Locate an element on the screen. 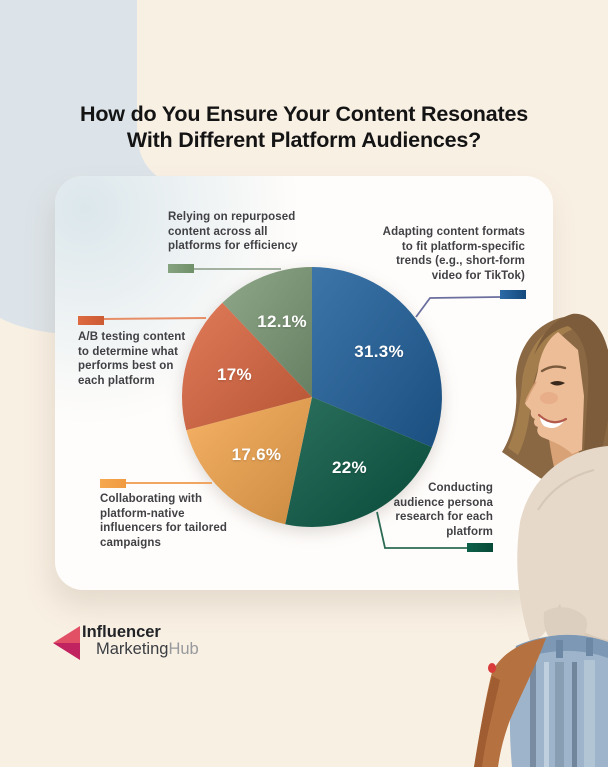 Image resolution: width=608 pixels, height=767 pixels. callout-adapting-line: video for TikTok) is located at coordinates (478, 275).